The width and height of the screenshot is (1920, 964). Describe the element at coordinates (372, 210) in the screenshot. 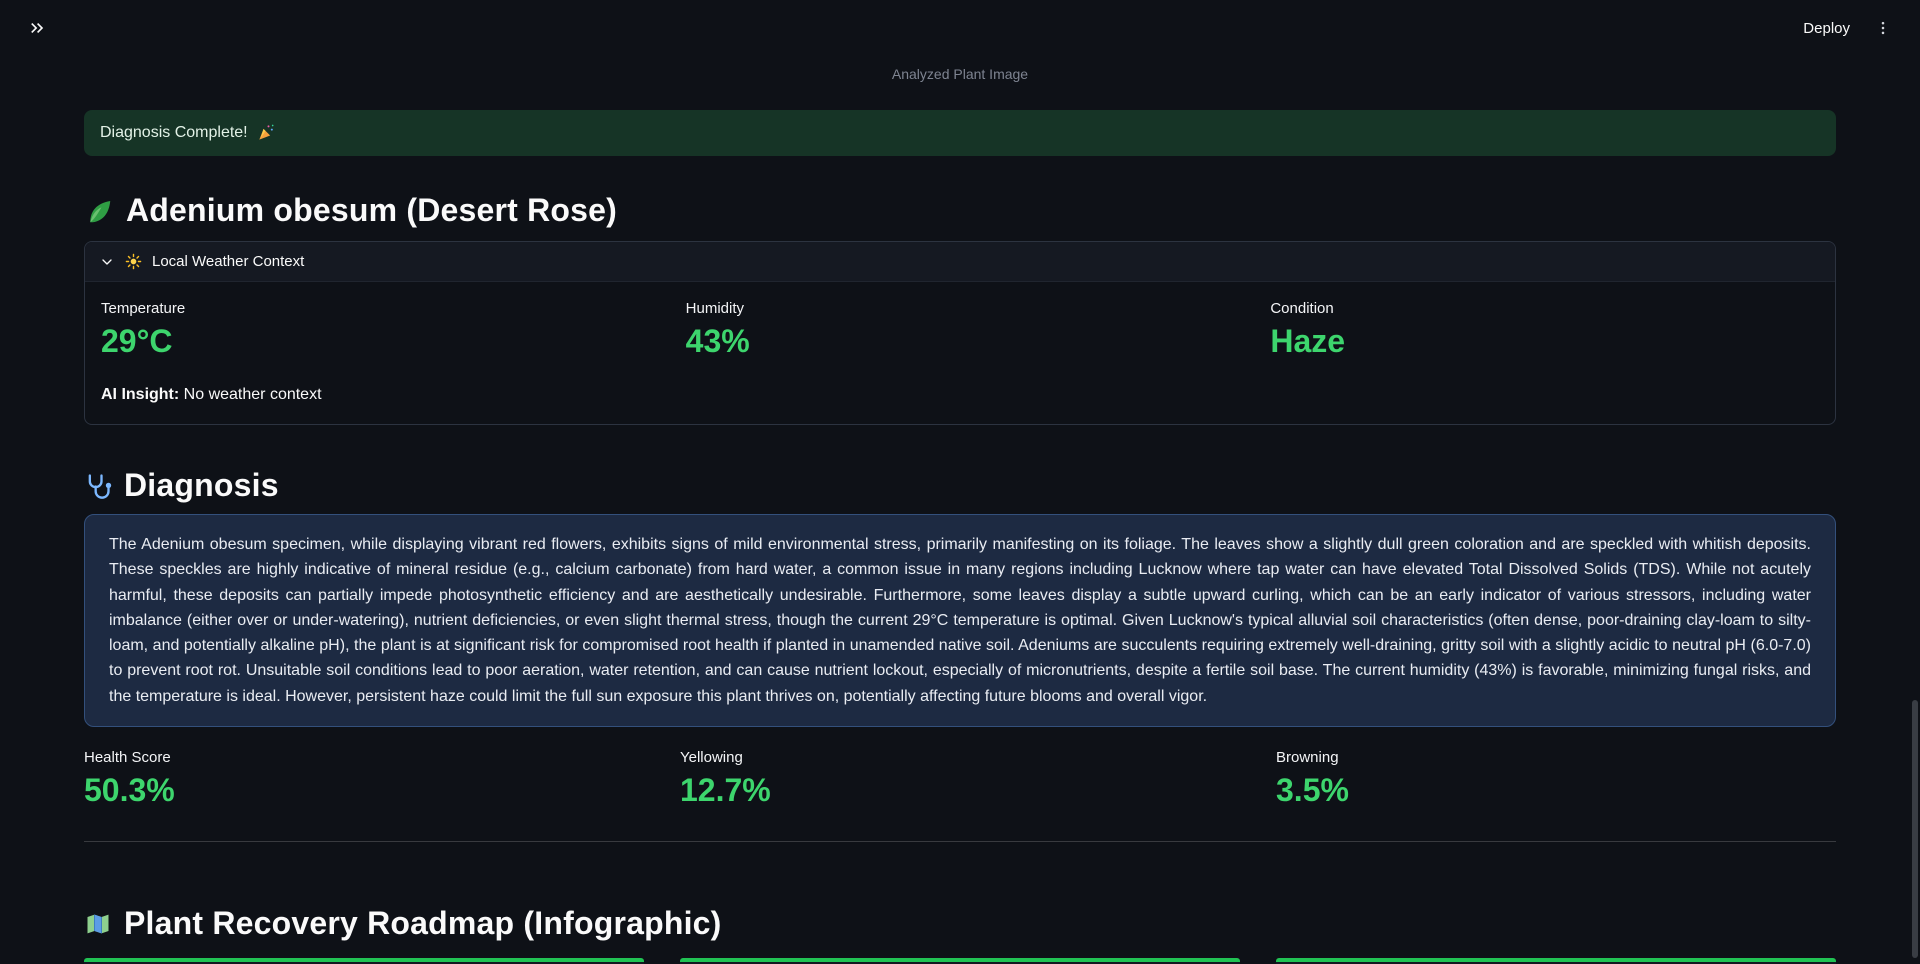

I see `plant-name-text: Adenium obesum (Desert Rose)` at that location.